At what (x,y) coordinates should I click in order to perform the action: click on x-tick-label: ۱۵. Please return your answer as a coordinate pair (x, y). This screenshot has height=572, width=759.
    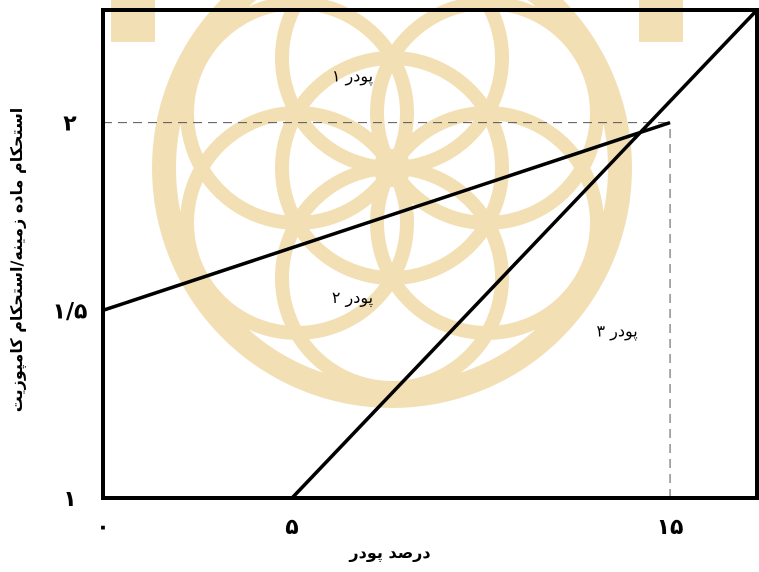
    Looking at the image, I should click on (670, 527).